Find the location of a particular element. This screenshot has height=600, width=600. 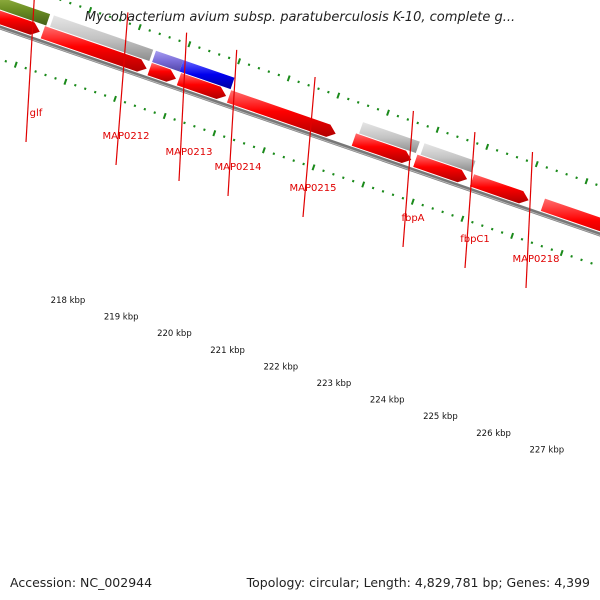

gene-box-fbpa is located at coordinates (389, 137).